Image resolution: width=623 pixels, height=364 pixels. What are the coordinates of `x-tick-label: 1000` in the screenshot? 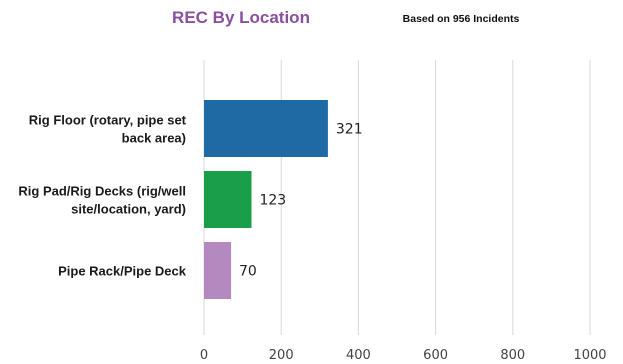 It's located at (589, 355).